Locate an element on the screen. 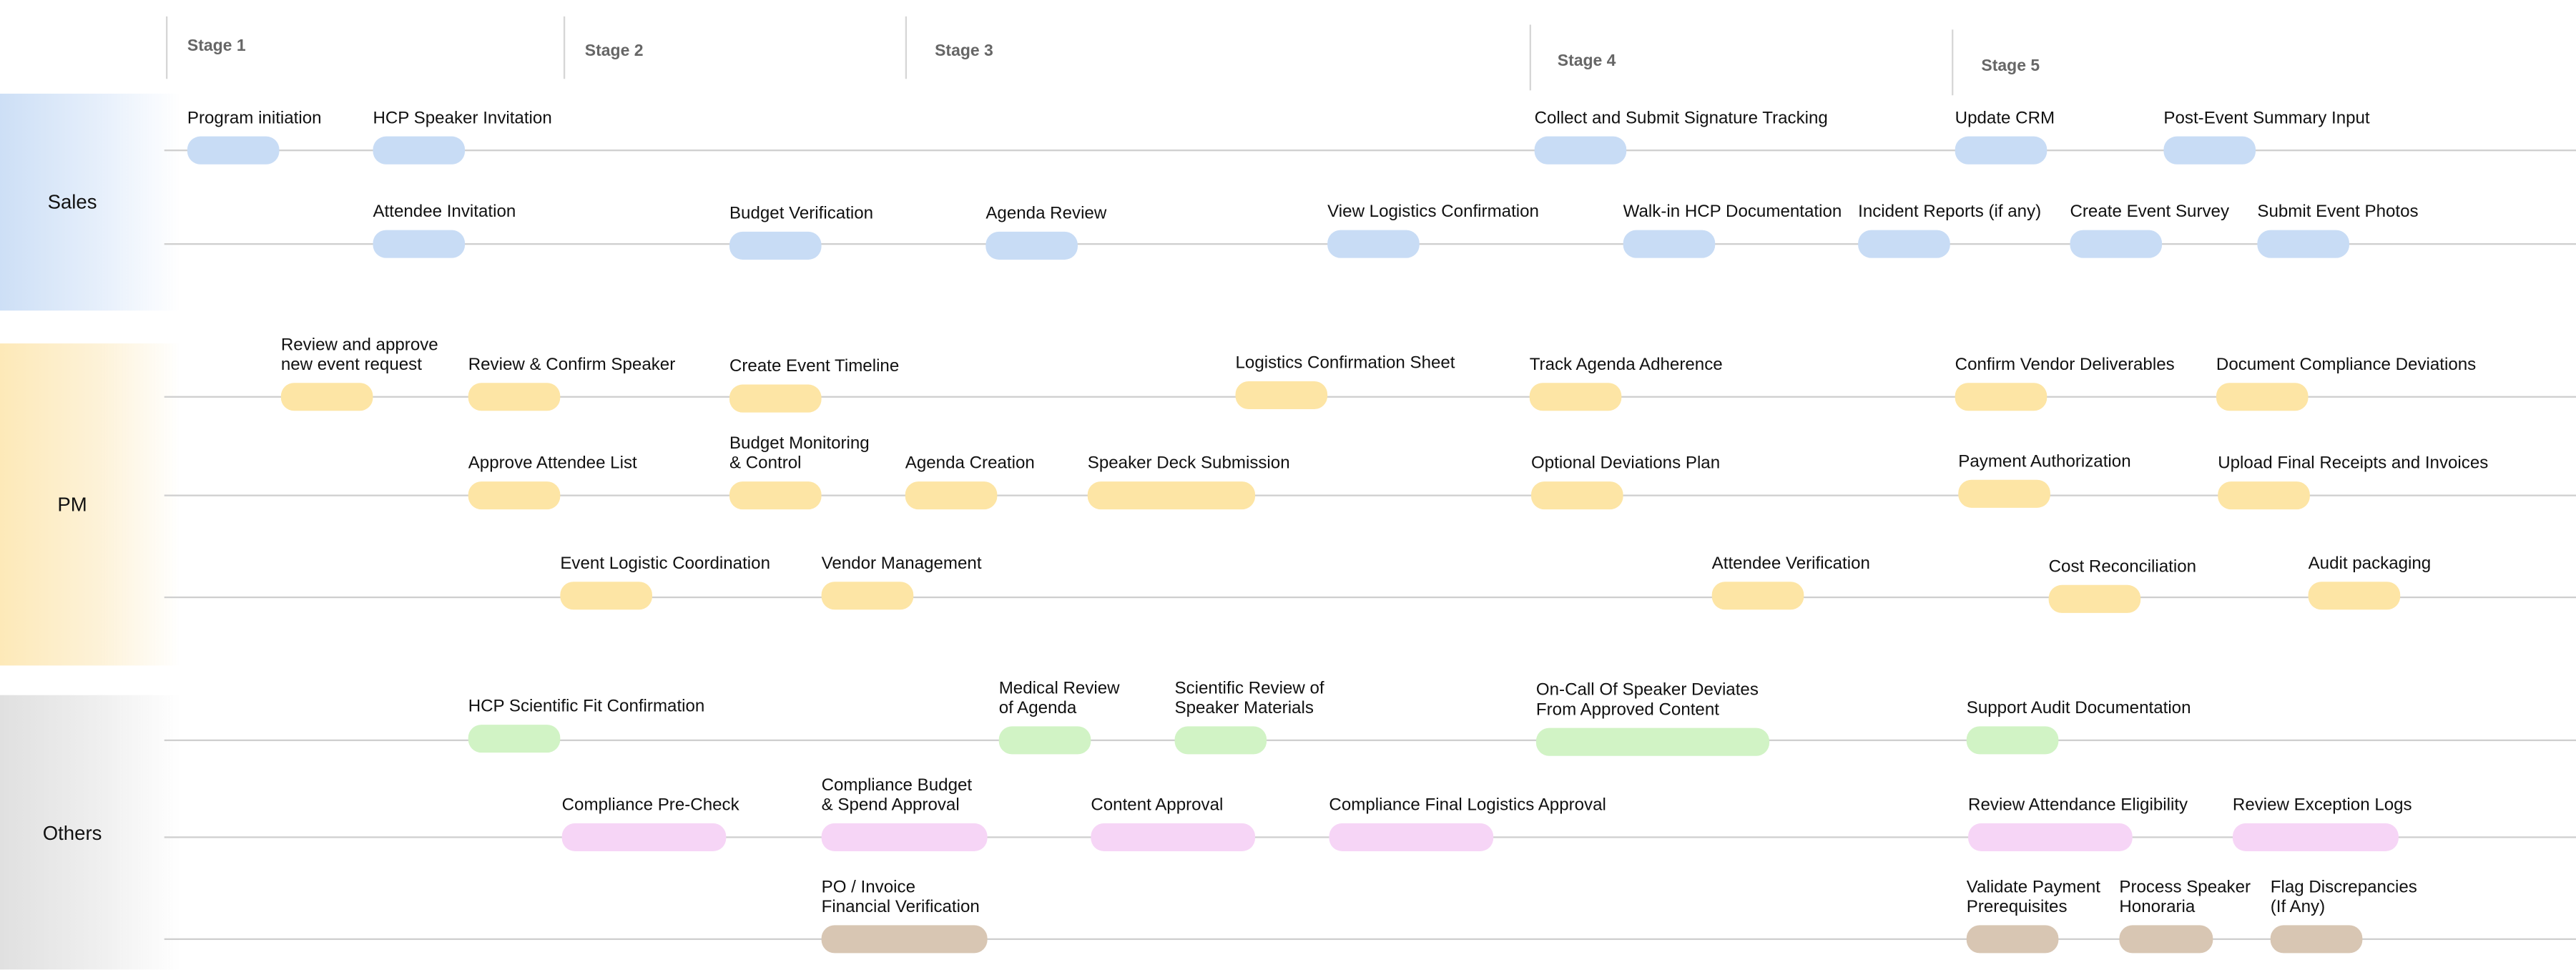 The height and width of the screenshot is (970, 2576). task-pill: Logistics Confirmation Sheet is located at coordinates (1345, 381).